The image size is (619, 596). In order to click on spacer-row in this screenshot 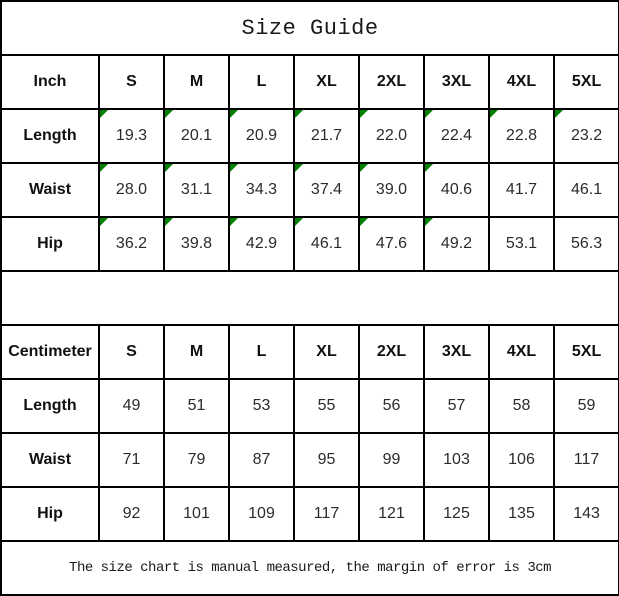, I will do `click(309, 298)`.